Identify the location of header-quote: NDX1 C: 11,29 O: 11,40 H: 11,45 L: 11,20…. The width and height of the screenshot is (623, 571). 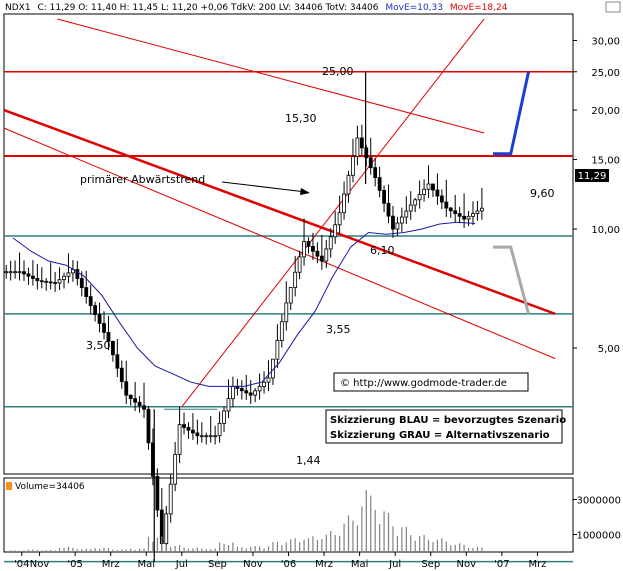
(256, 8).